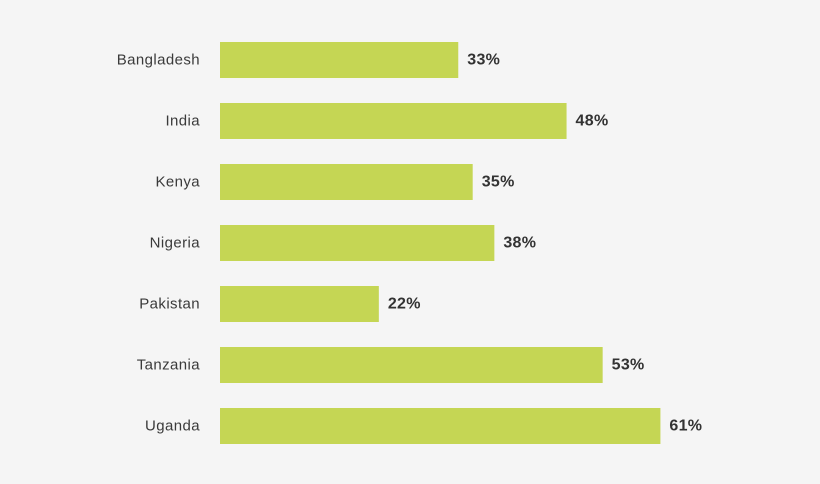 The width and height of the screenshot is (820, 484). I want to click on value-label: 48%, so click(592, 121).